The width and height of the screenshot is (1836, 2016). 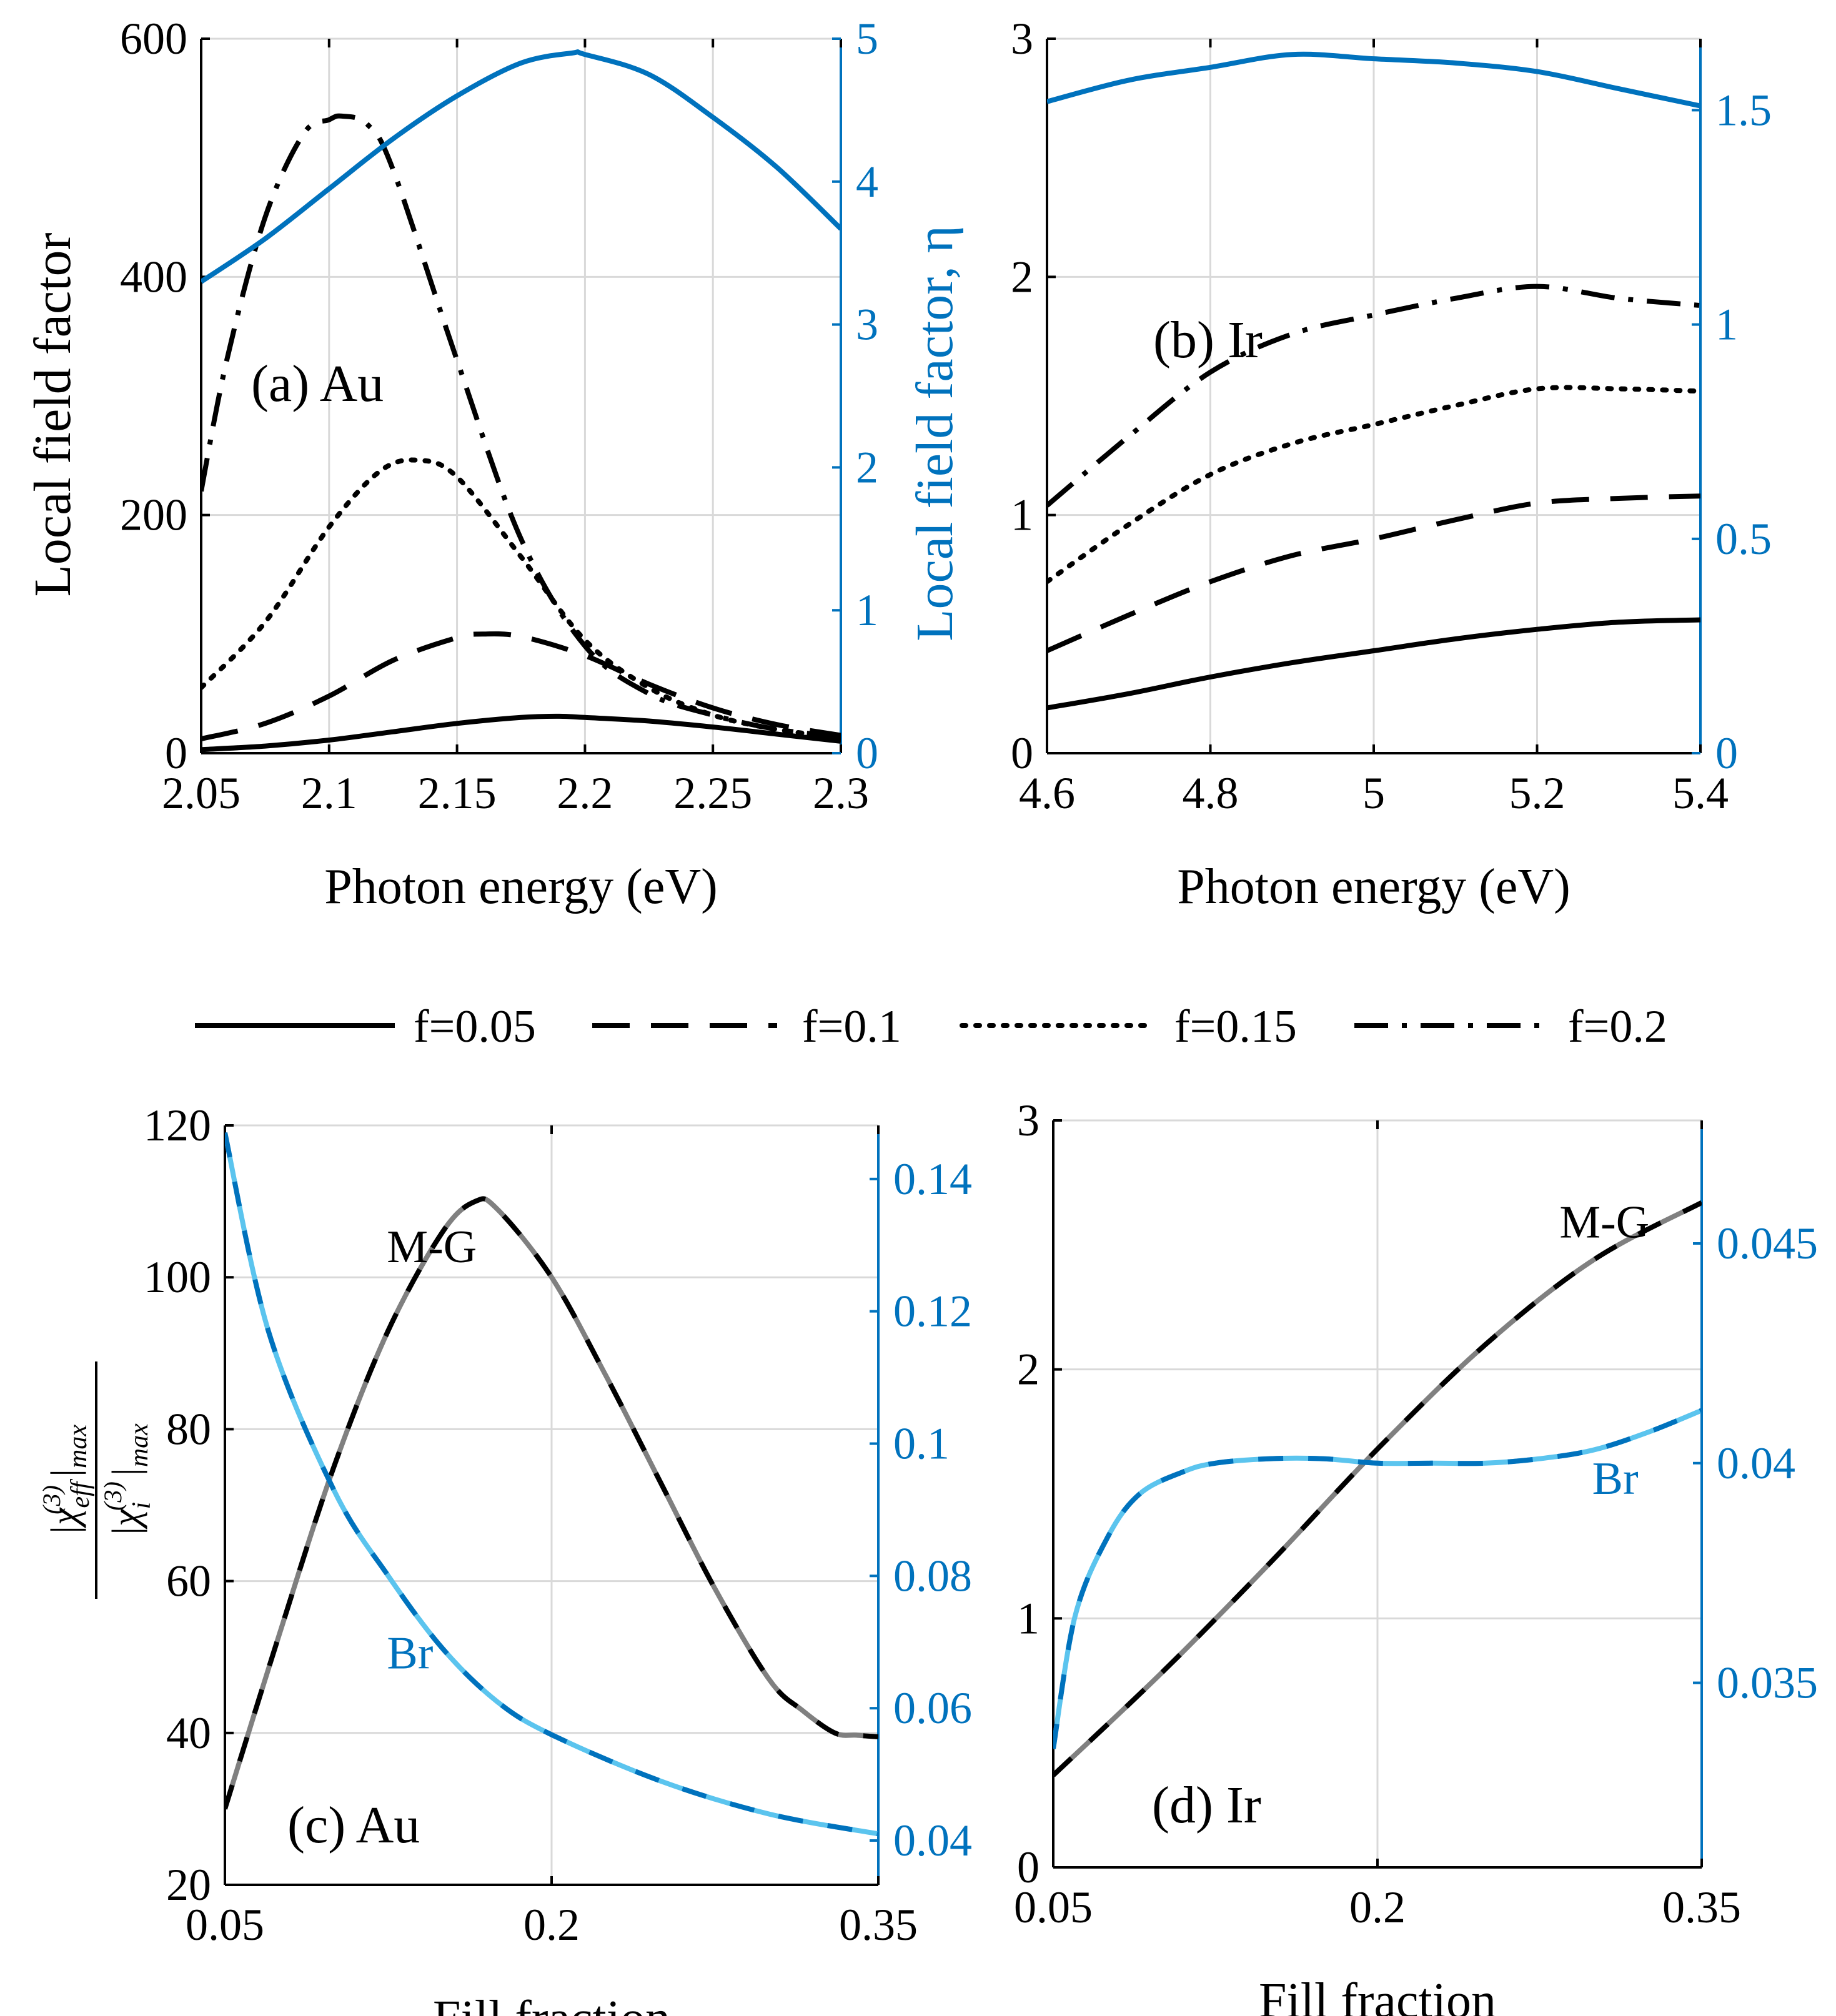 I want to click on y-right-tick-label: 0.08, so click(x=932, y=1576).